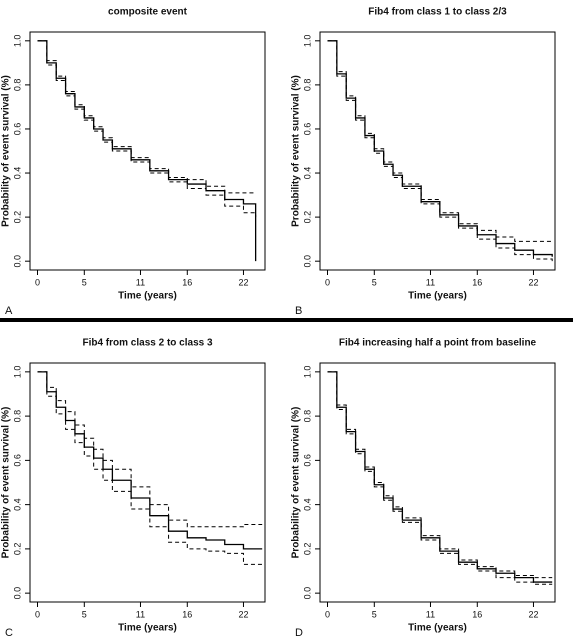 This screenshot has width=573, height=639. I want to click on chart-title: composite event, so click(148, 12).